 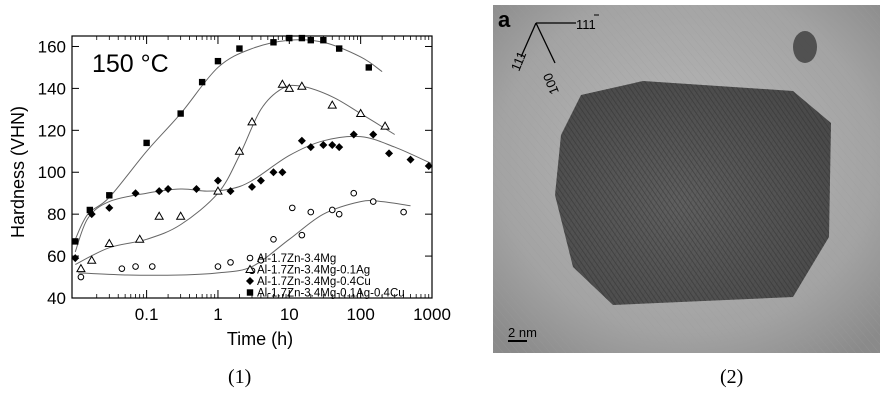 I want to click on y-tick-label: 120, so click(x=52, y=130).